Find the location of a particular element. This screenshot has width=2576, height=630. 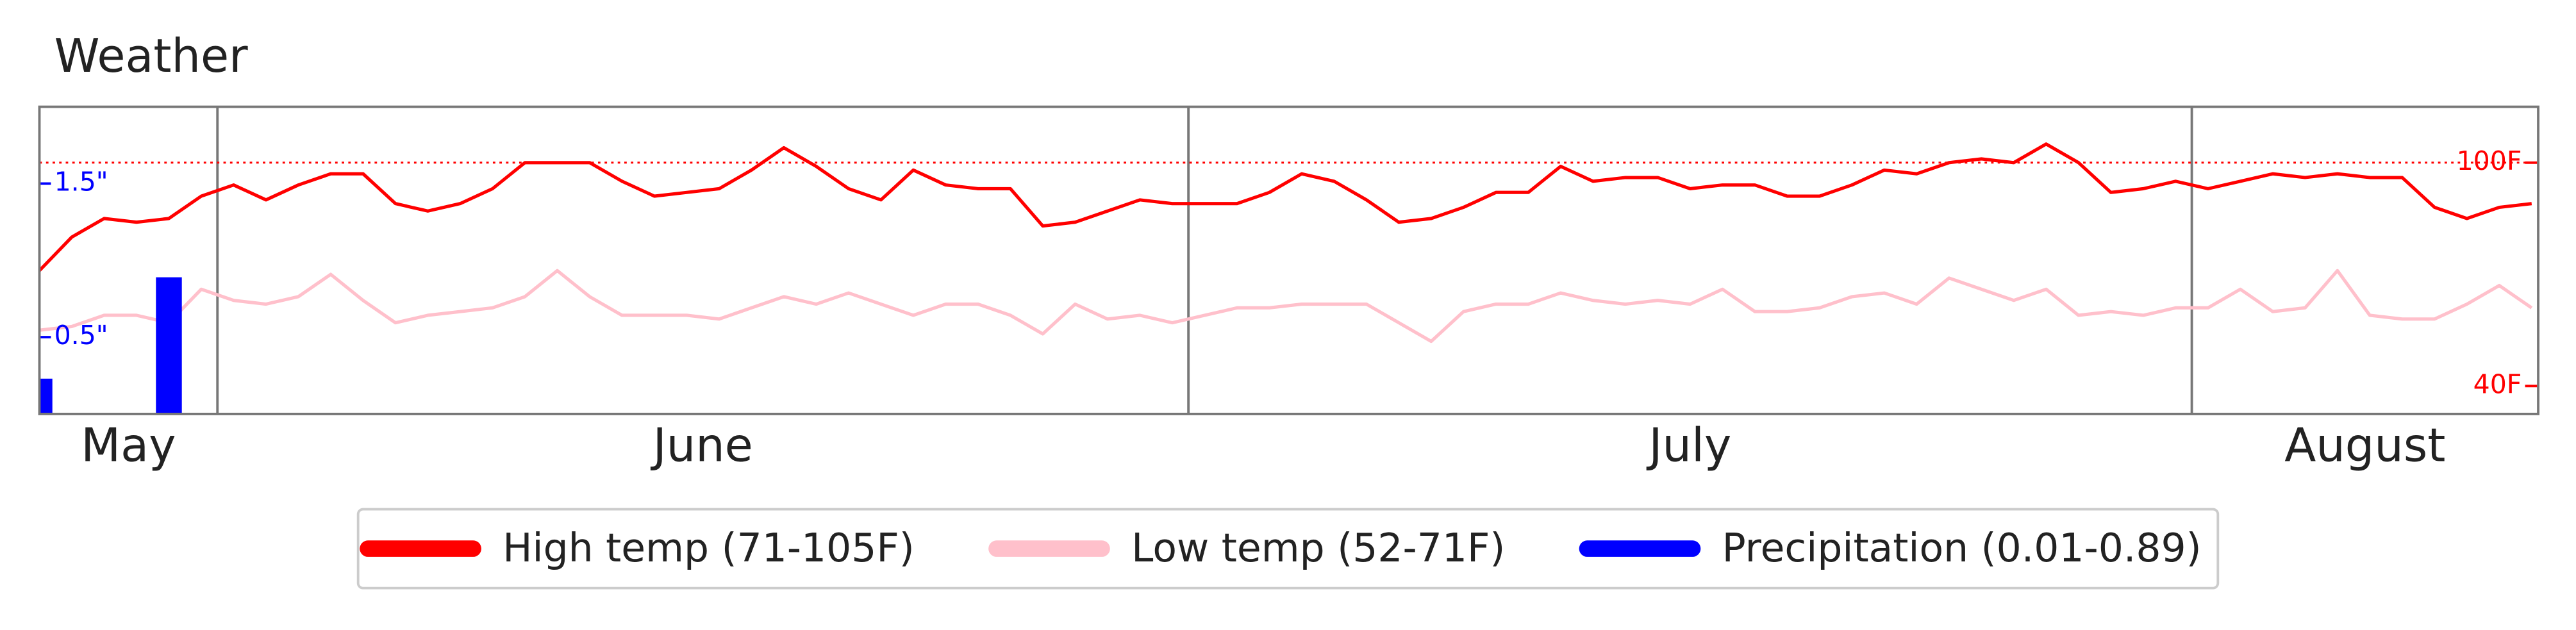

y2-tick-label: 0.5" is located at coordinates (81, 335).